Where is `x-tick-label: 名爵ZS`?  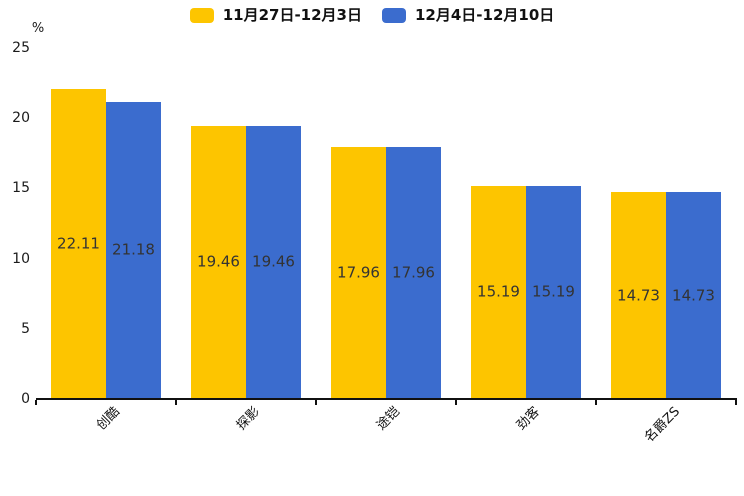
x-tick-label: 名爵ZS is located at coordinates (662, 425).